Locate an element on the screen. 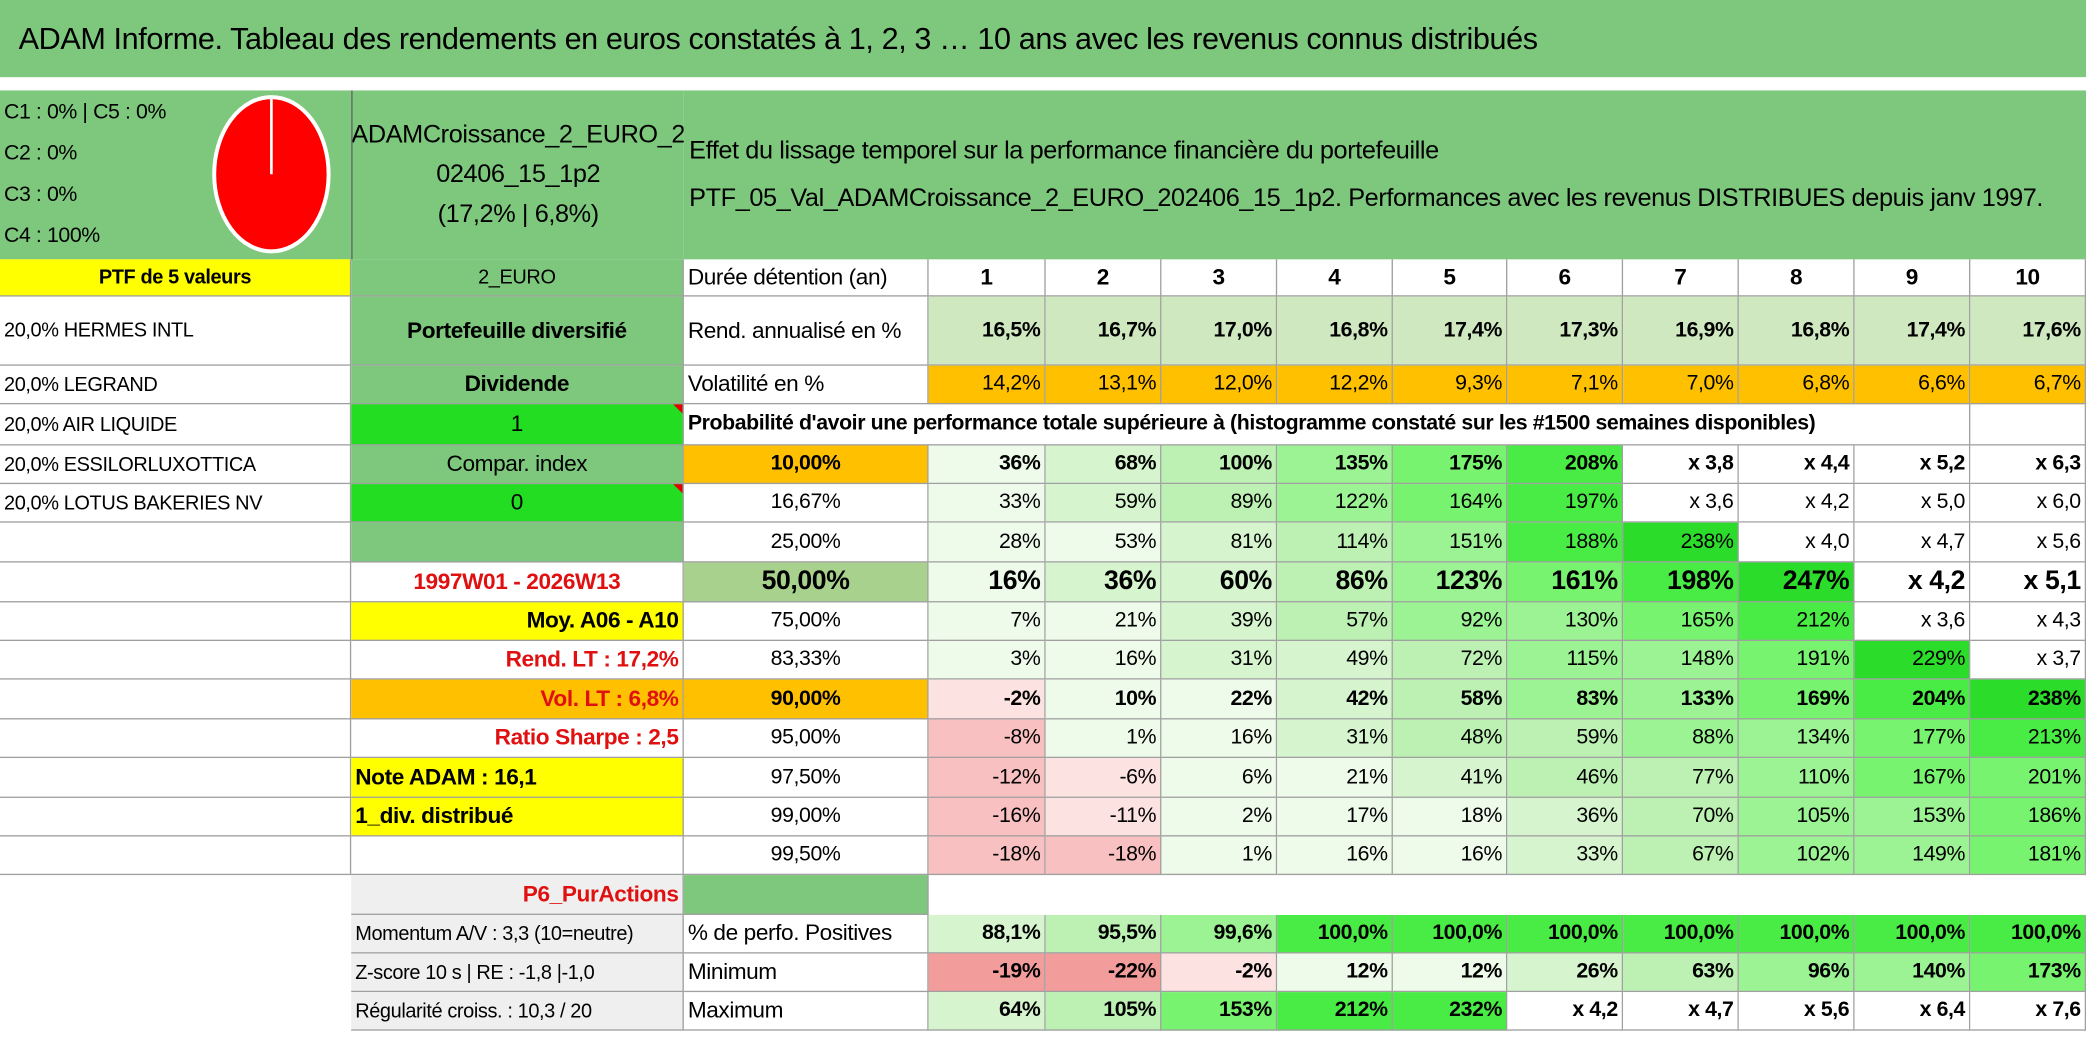 The image size is (2086, 1044). allocation: C4 : 100% is located at coordinates (51, 236).